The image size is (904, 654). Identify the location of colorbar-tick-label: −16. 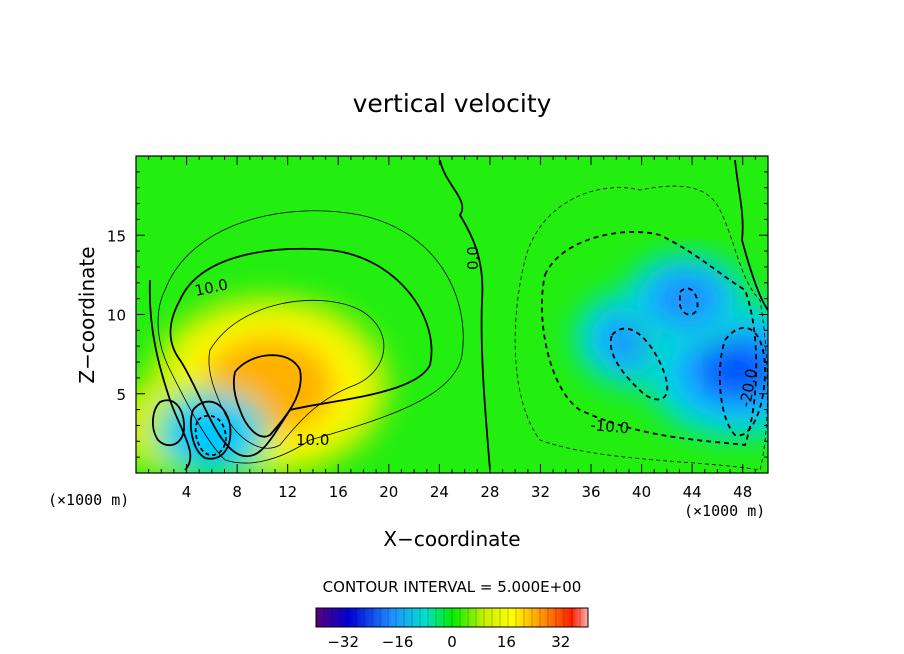
(398, 642).